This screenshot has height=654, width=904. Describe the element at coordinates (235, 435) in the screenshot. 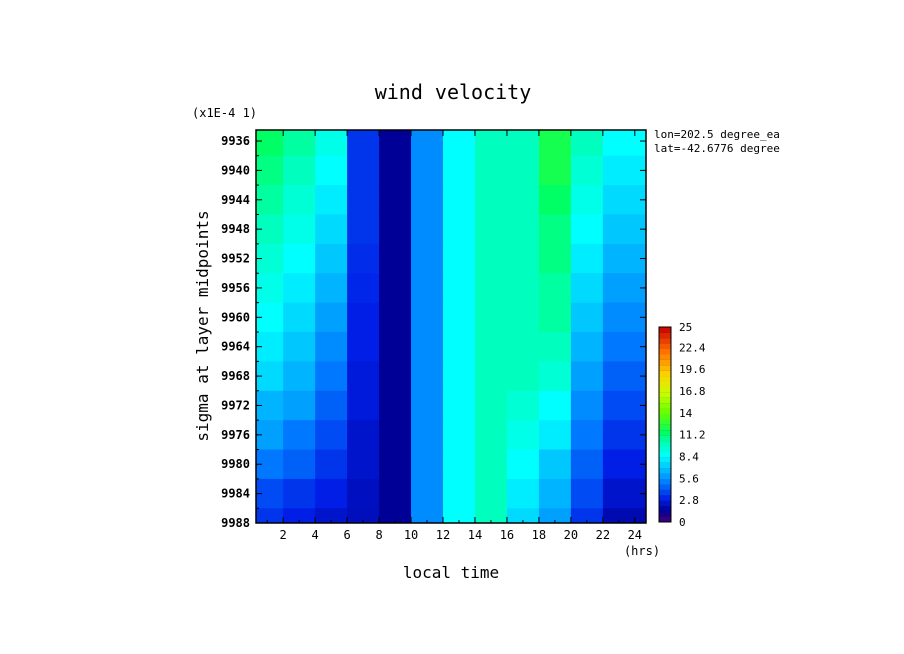

I see `y-tick-label: 9976` at that location.